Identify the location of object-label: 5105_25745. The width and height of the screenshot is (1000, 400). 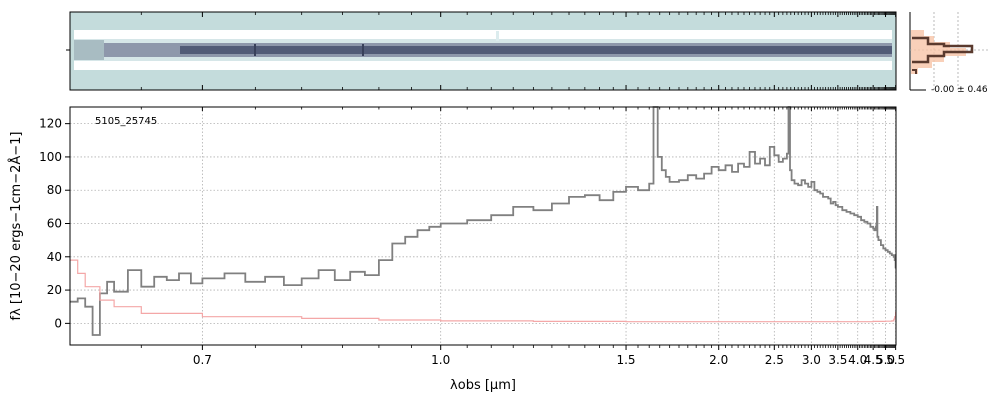
(126, 121).